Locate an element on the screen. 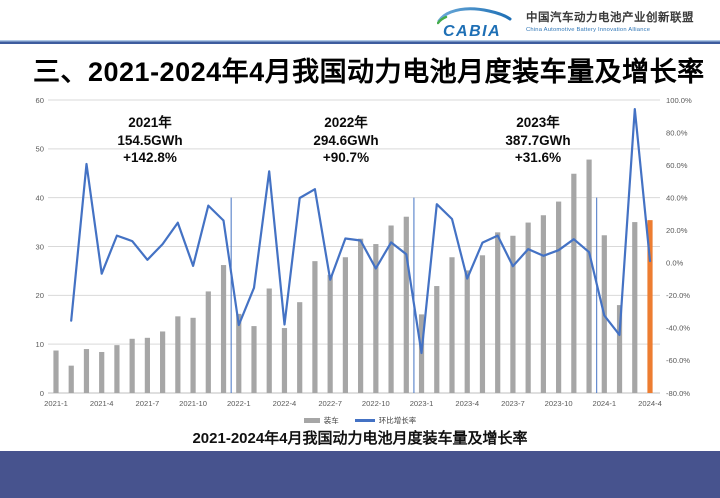  x-axis-tick-label: 2022-1 is located at coordinates (239, 403).